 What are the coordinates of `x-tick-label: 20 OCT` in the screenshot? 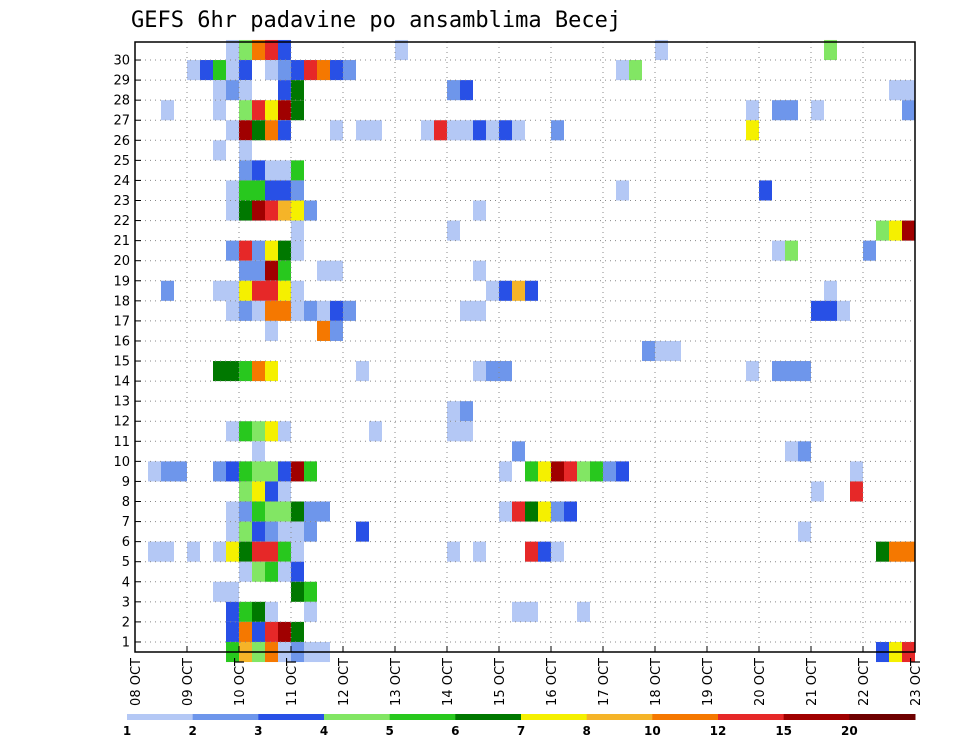 It's located at (760, 682).